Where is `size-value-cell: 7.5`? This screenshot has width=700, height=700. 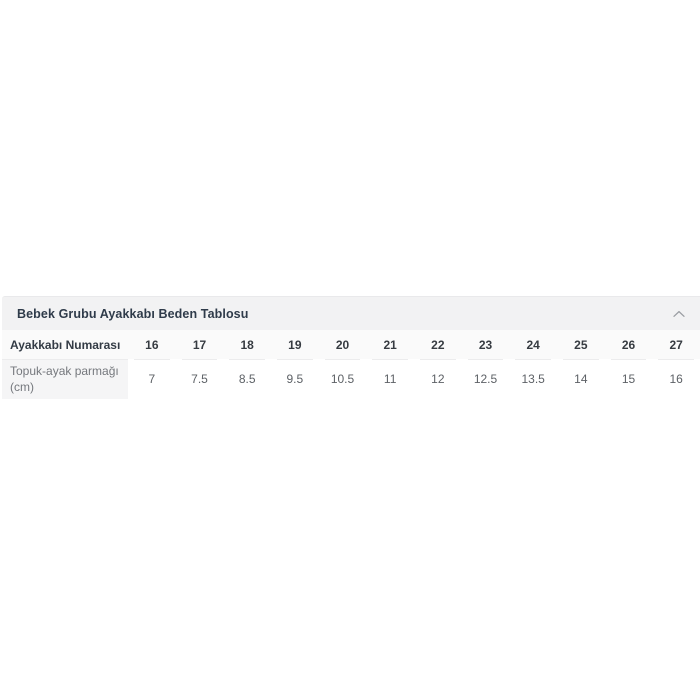 size-value-cell: 7.5 is located at coordinates (199, 379).